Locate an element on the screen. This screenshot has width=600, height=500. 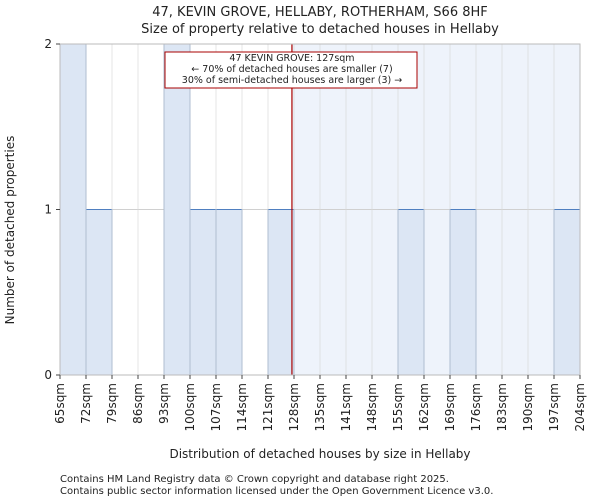
x-tick-label: 121sqm is located at coordinates (268, 407).